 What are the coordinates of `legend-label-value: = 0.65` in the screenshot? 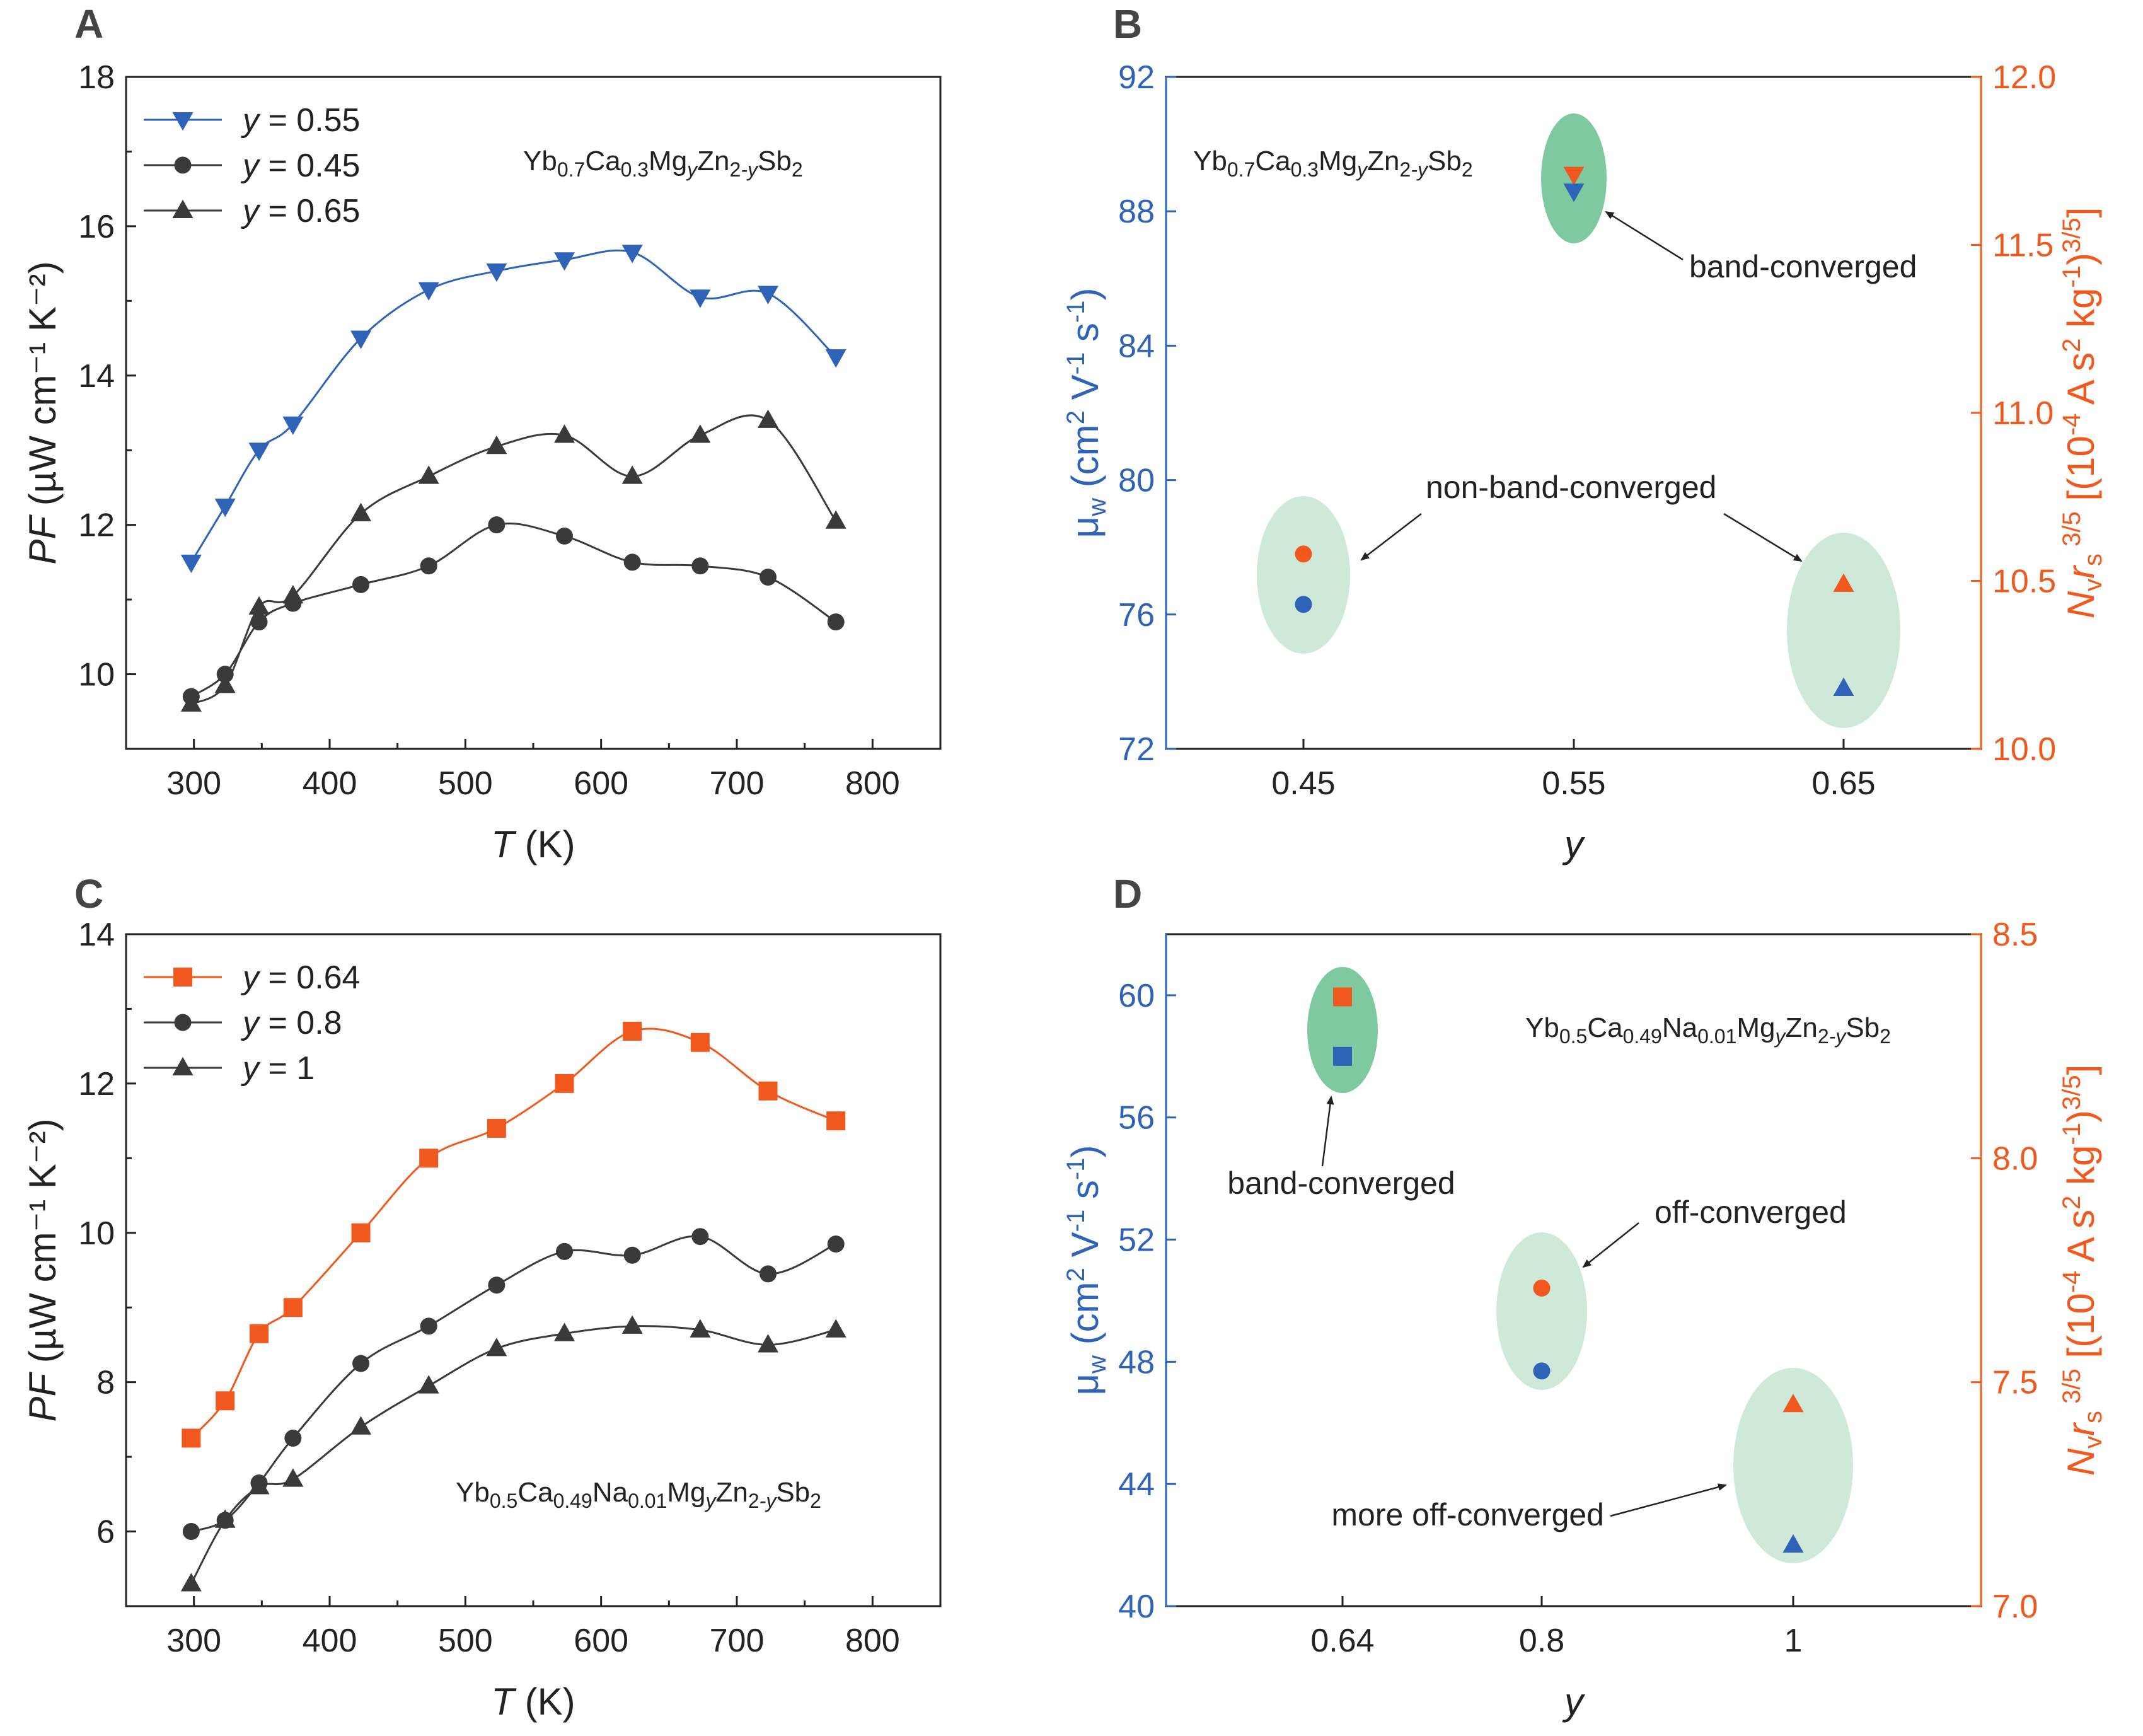 It's located at (309, 211).